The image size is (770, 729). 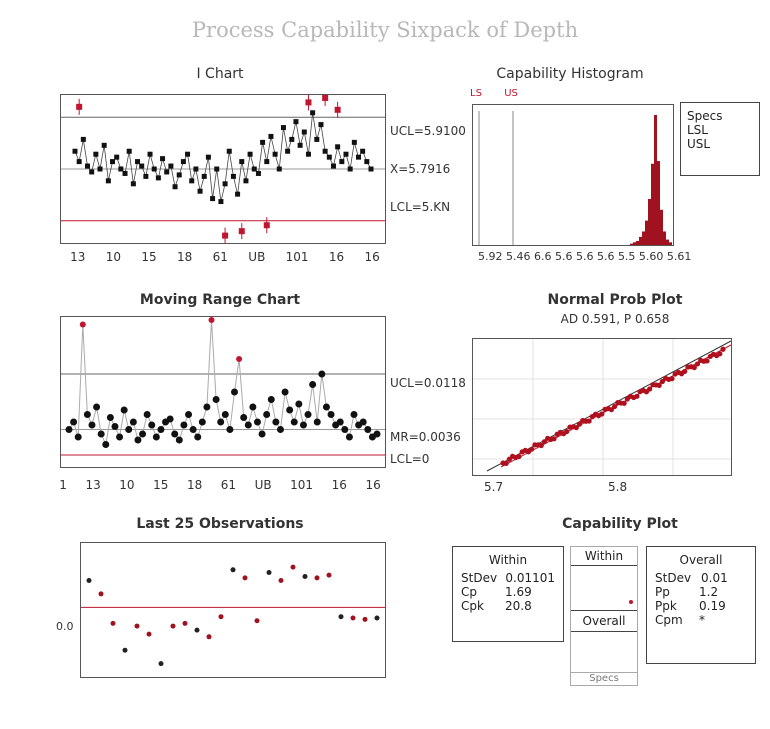 I want to click on mr-chart-svg, so click(x=223, y=386).